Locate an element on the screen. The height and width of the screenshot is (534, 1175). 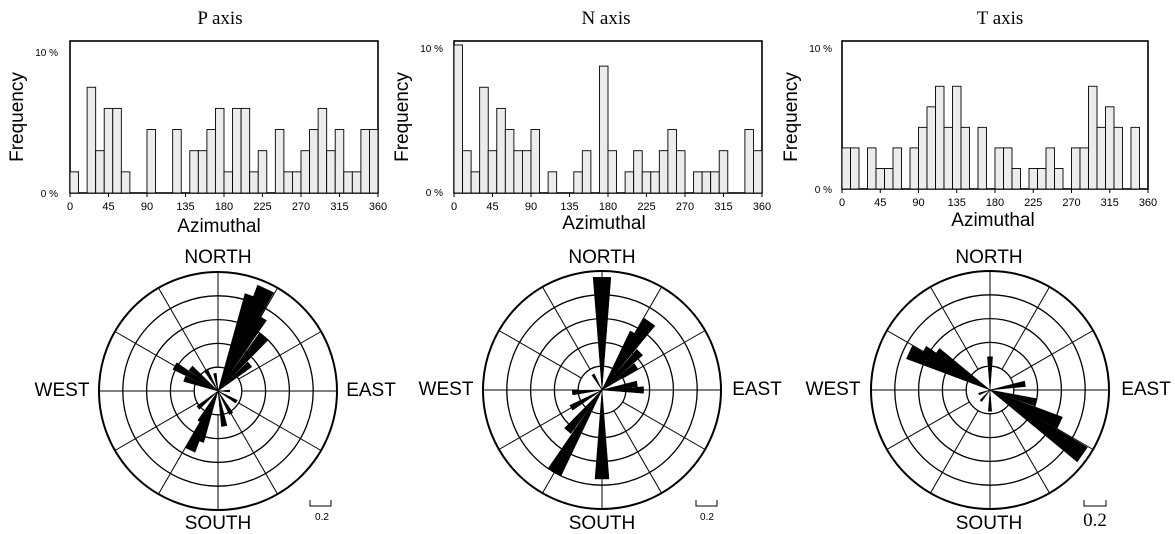
x-tick-label: 315 is located at coordinates (1110, 203).